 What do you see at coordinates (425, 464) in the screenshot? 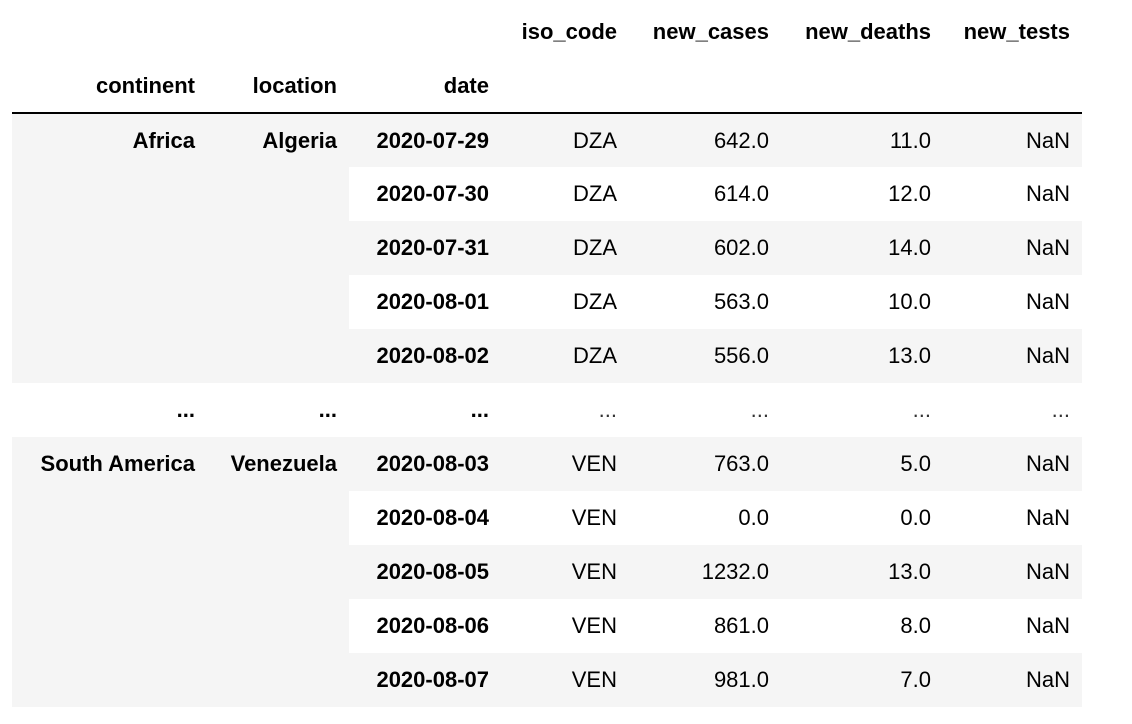
I see `row-index-date: 2020-08-03` at bounding box center [425, 464].